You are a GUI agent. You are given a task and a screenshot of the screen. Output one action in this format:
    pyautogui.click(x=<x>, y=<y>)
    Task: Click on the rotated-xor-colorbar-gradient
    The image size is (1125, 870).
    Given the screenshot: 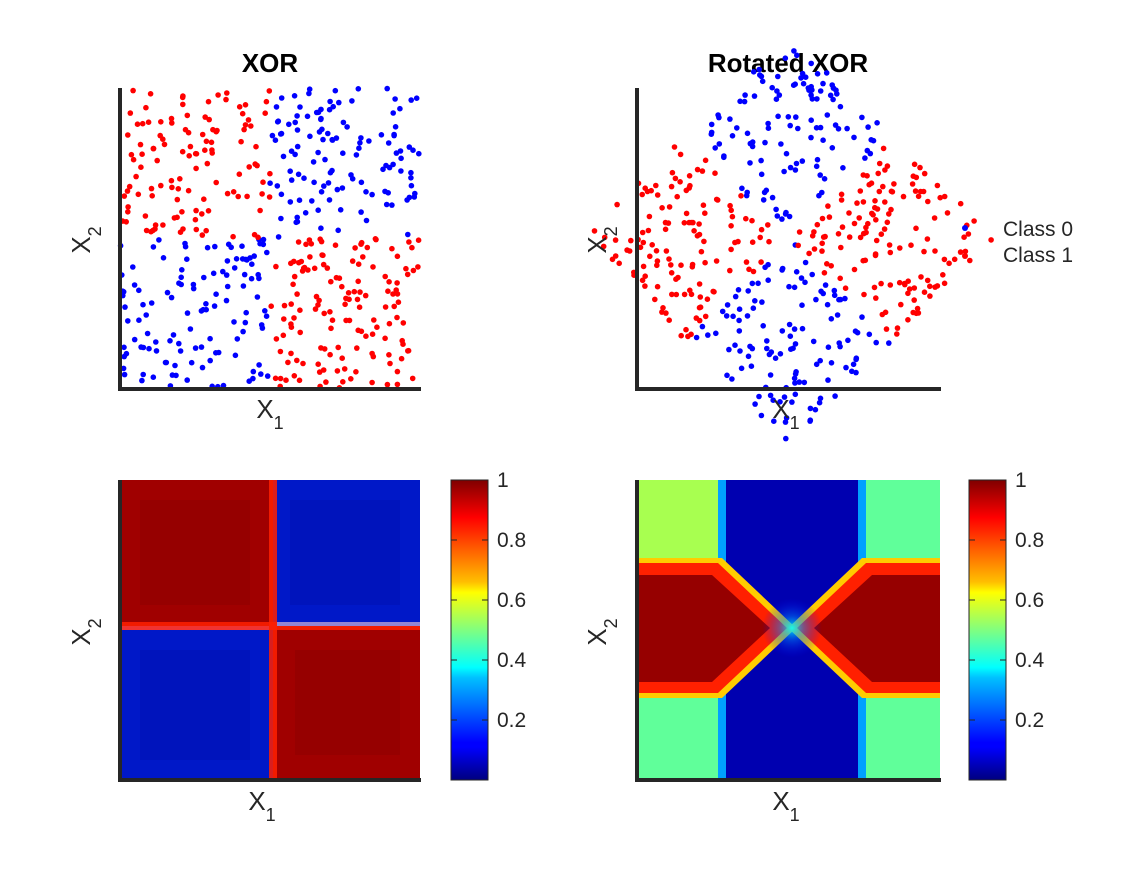 What is the action you would take?
    pyautogui.click(x=987, y=630)
    